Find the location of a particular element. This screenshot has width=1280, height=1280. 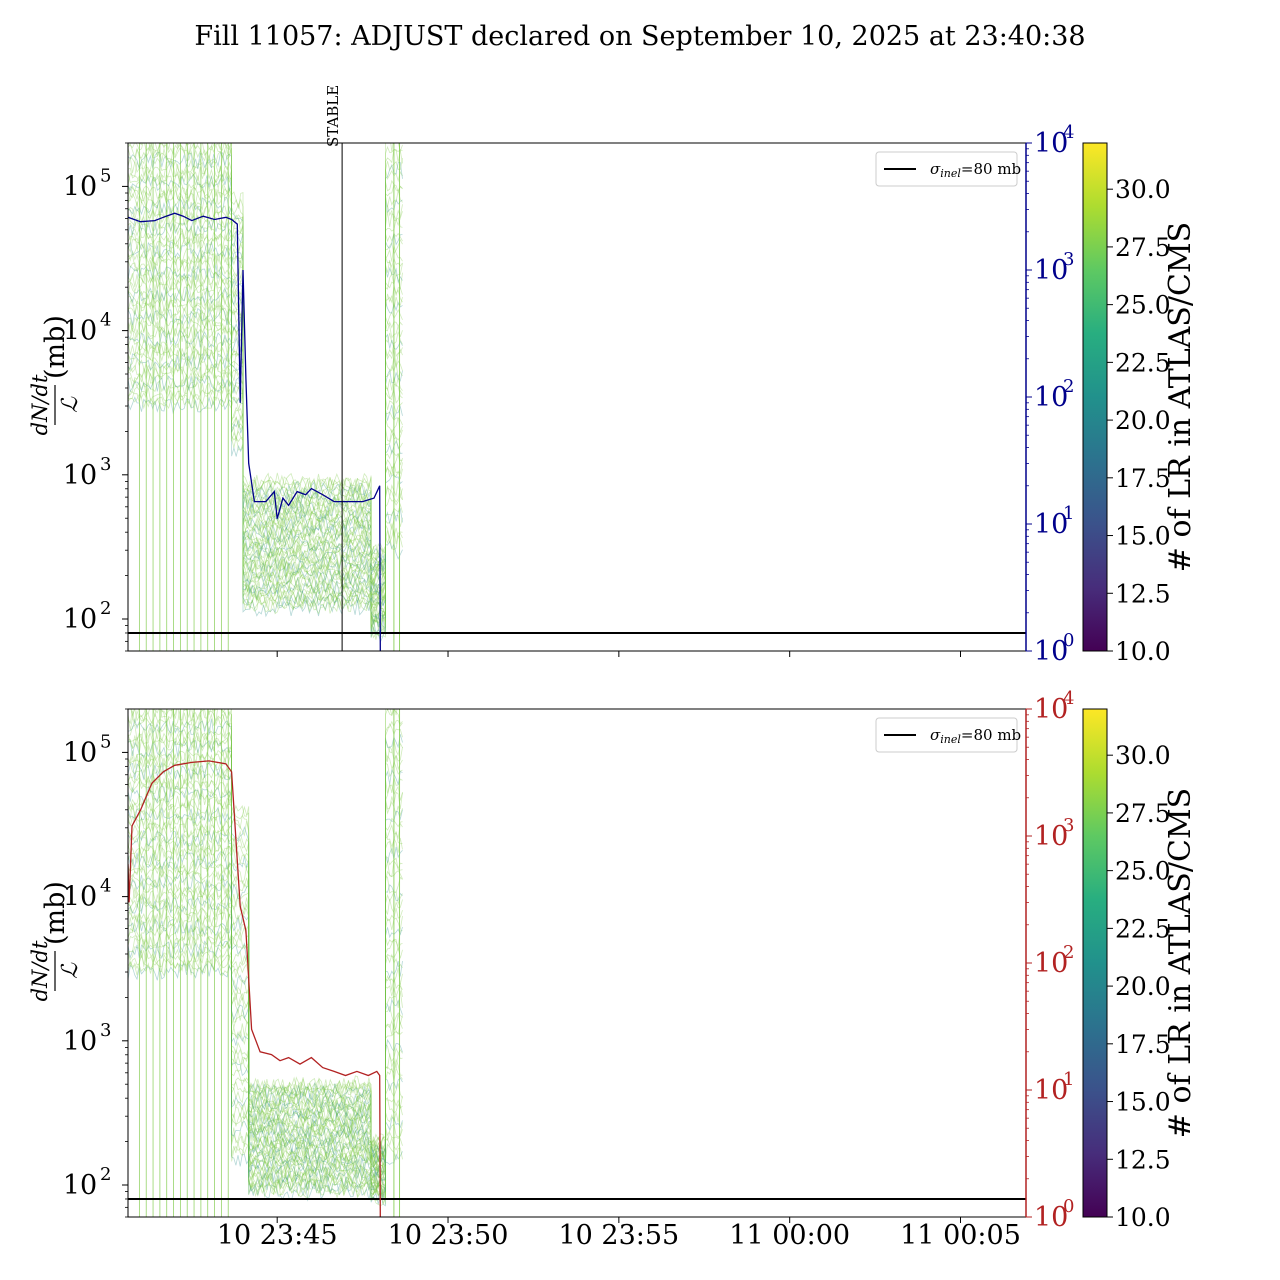

y-right-tick-exp: 1 is located at coordinates (1068, 513).